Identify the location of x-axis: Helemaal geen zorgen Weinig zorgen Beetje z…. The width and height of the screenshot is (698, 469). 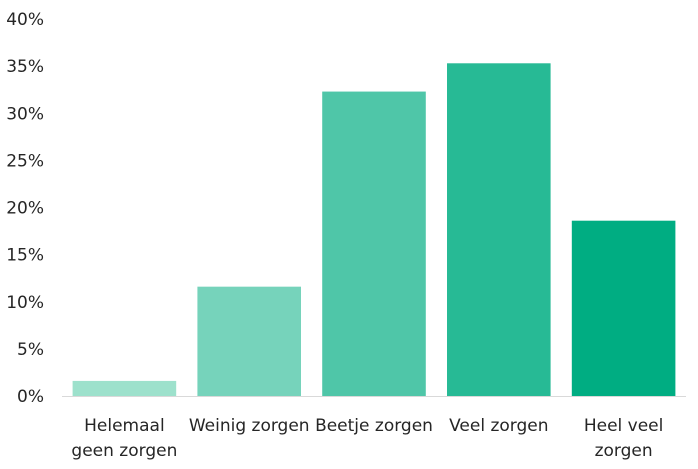
(367, 438).